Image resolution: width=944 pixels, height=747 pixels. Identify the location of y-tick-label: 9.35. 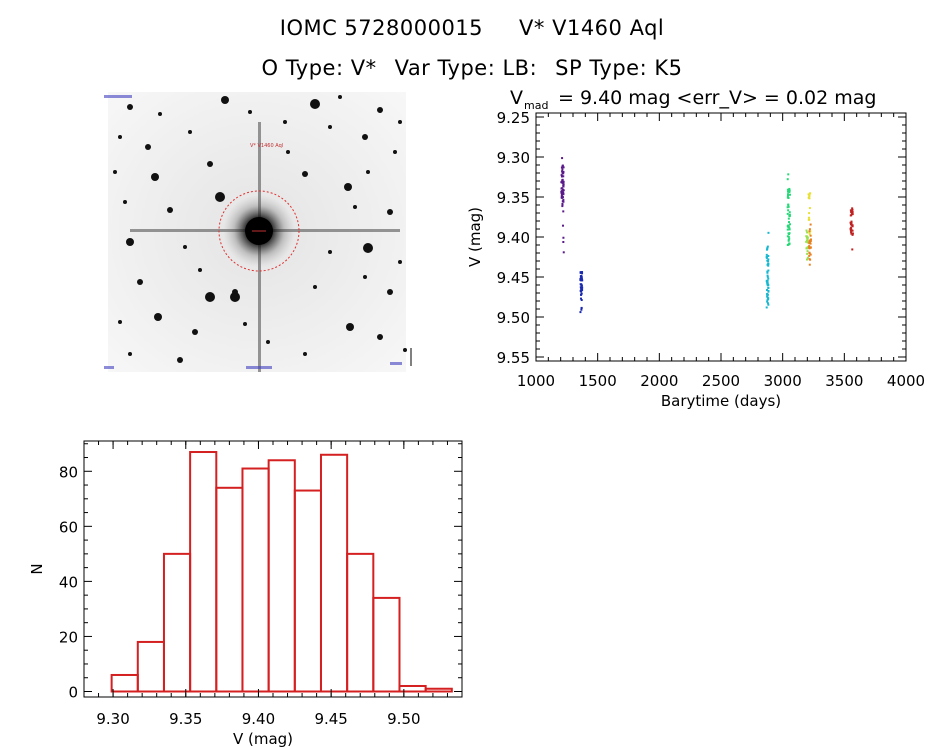
(513, 198).